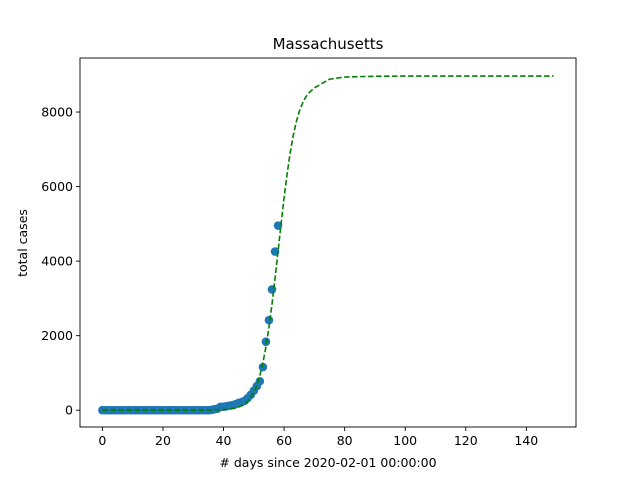 The width and height of the screenshot is (640, 480). What do you see at coordinates (526, 440) in the screenshot?
I see `x-tick-label: 140` at bounding box center [526, 440].